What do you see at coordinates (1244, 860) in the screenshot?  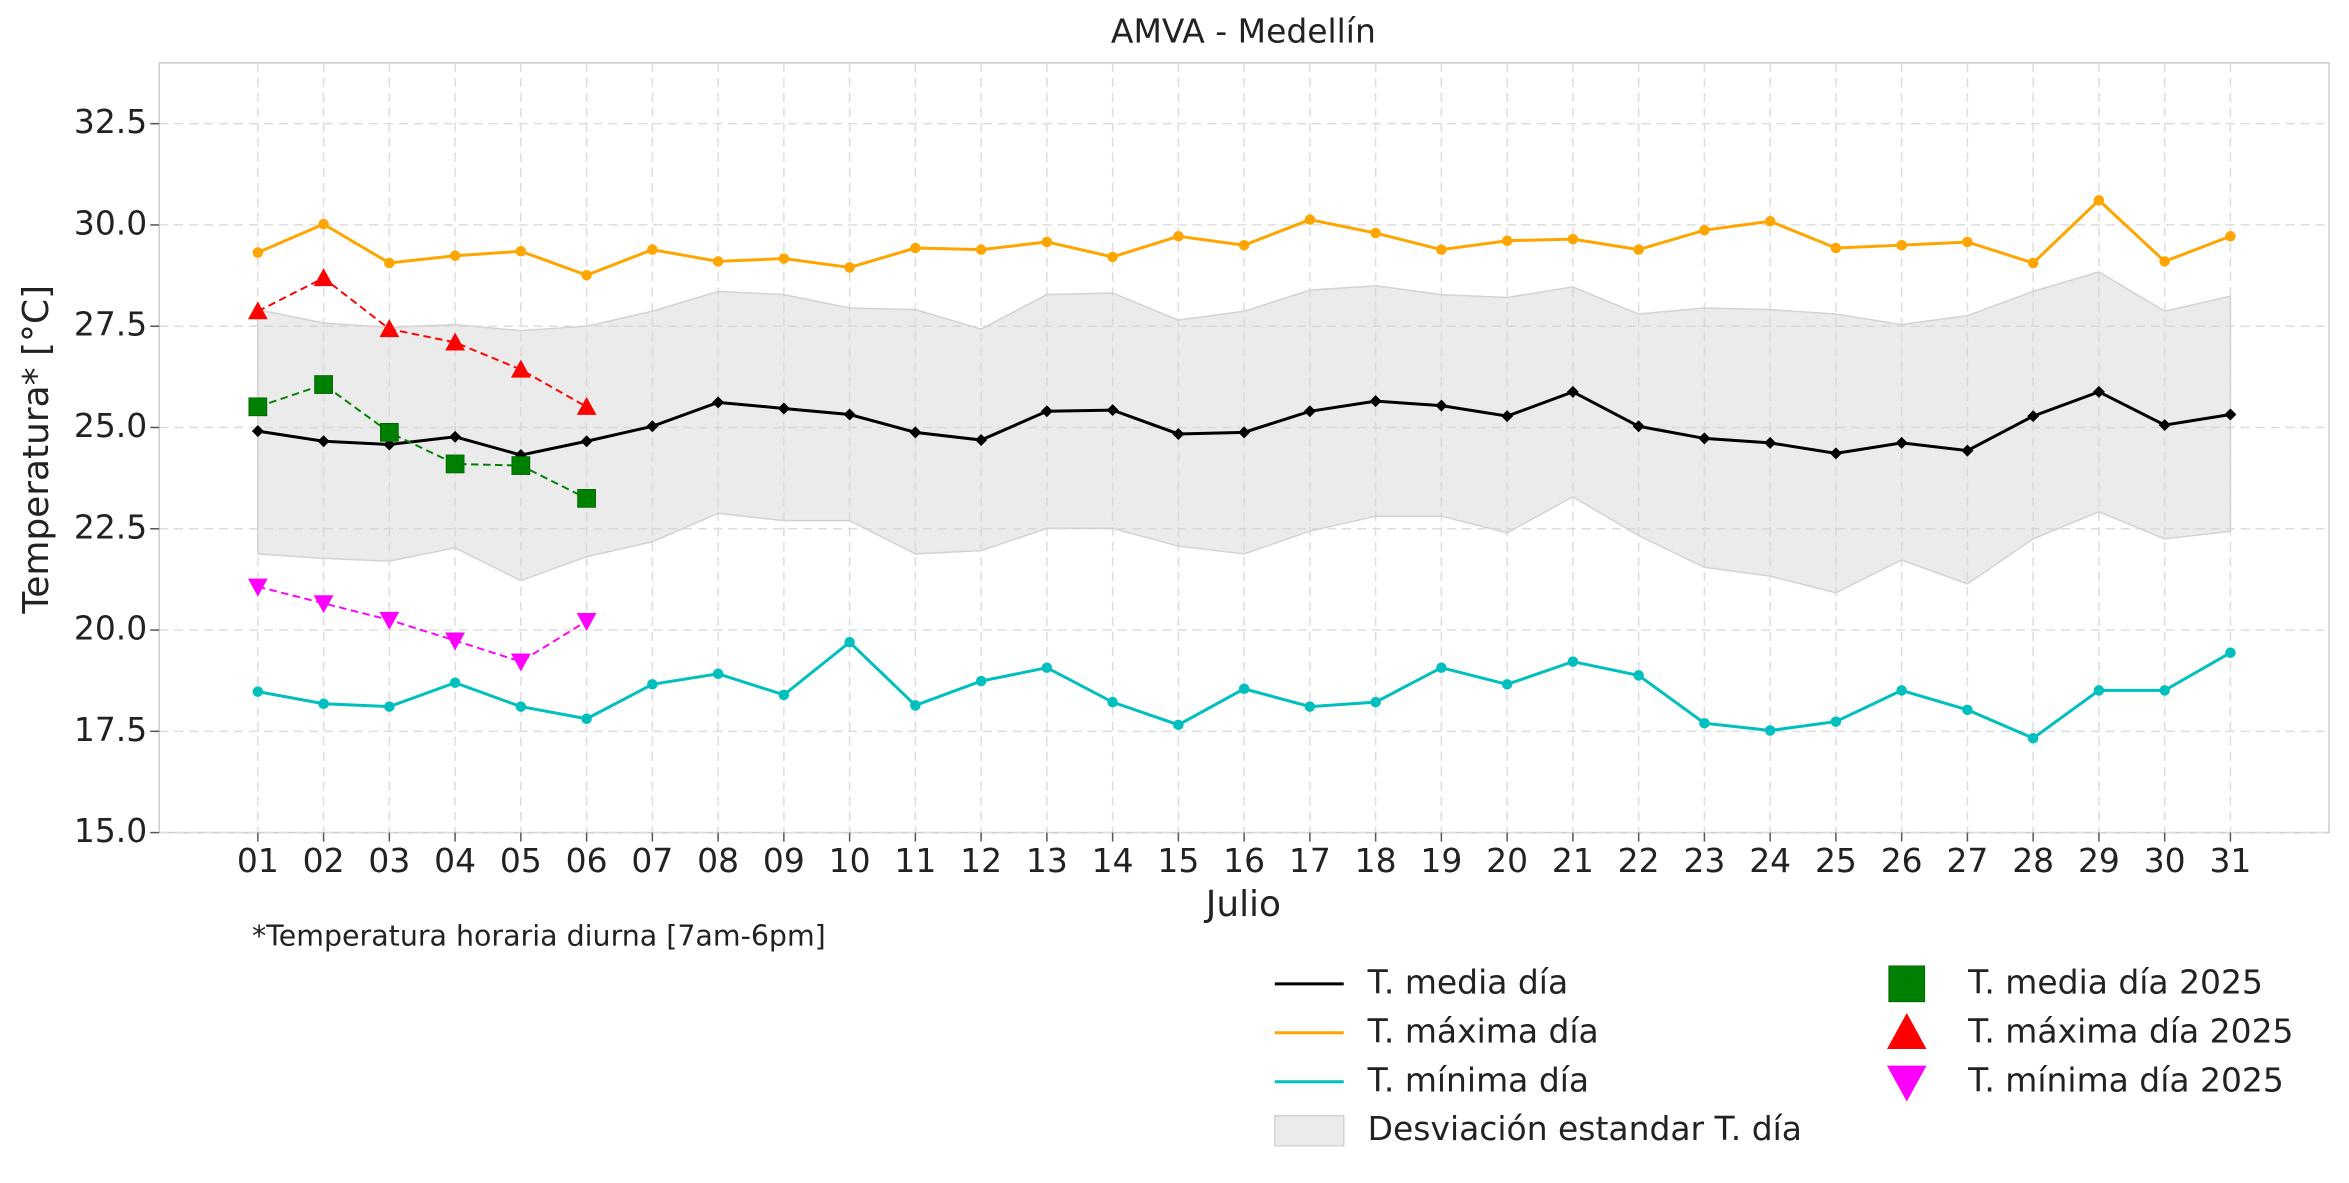 I see `x-tick-label: 16` at bounding box center [1244, 860].